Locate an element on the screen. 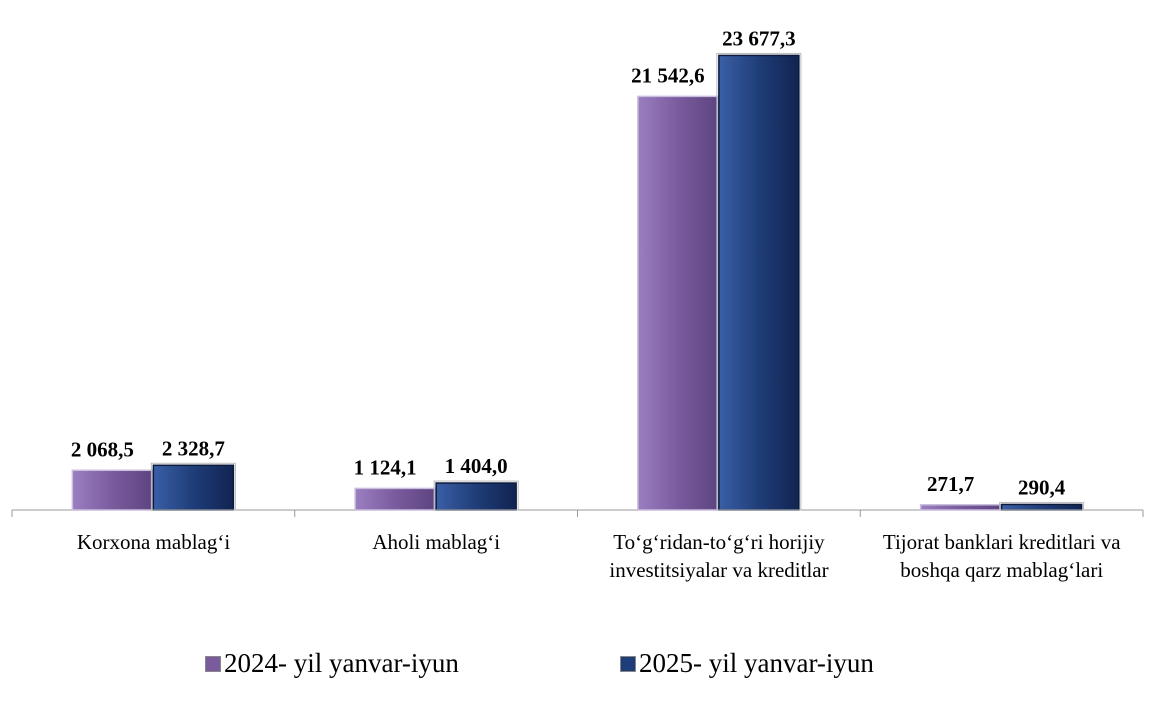 Image resolution: width=1175 pixels, height=710 pixels. legend-item: 2025- yil yanvar-iyun is located at coordinates (747, 663).